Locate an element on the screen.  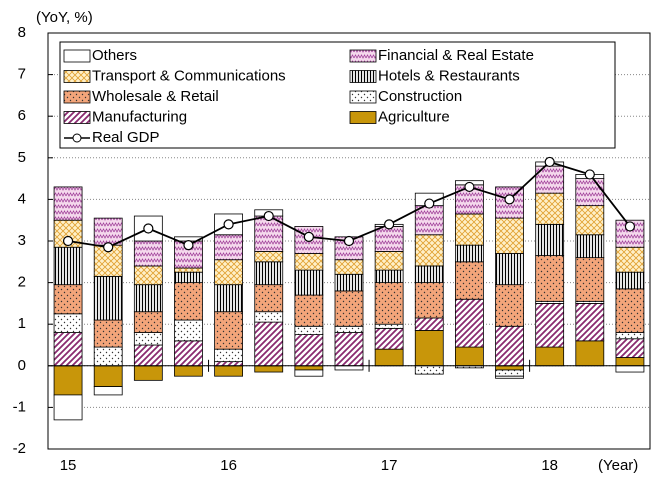
x-tick-label: 17 is located at coordinates (389, 465).